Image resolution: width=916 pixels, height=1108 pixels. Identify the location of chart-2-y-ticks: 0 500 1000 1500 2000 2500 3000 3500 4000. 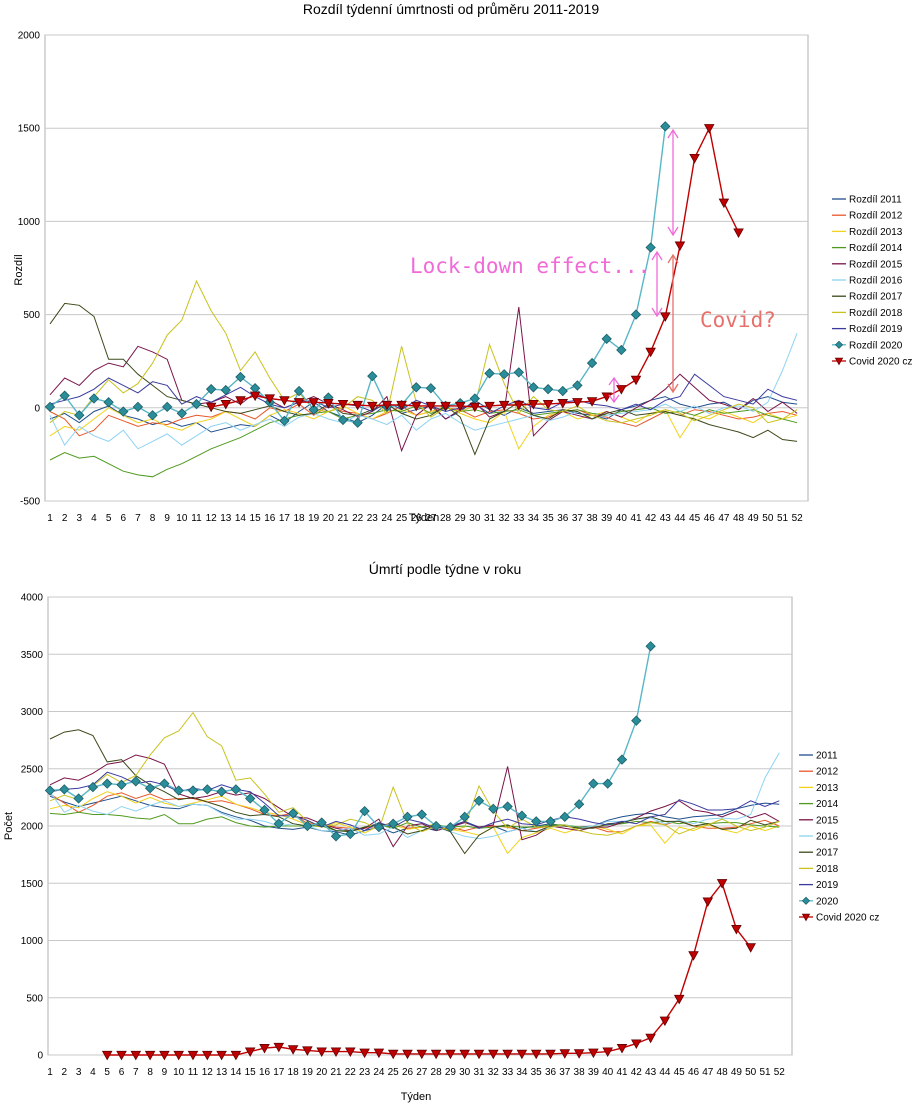
(32, 827).